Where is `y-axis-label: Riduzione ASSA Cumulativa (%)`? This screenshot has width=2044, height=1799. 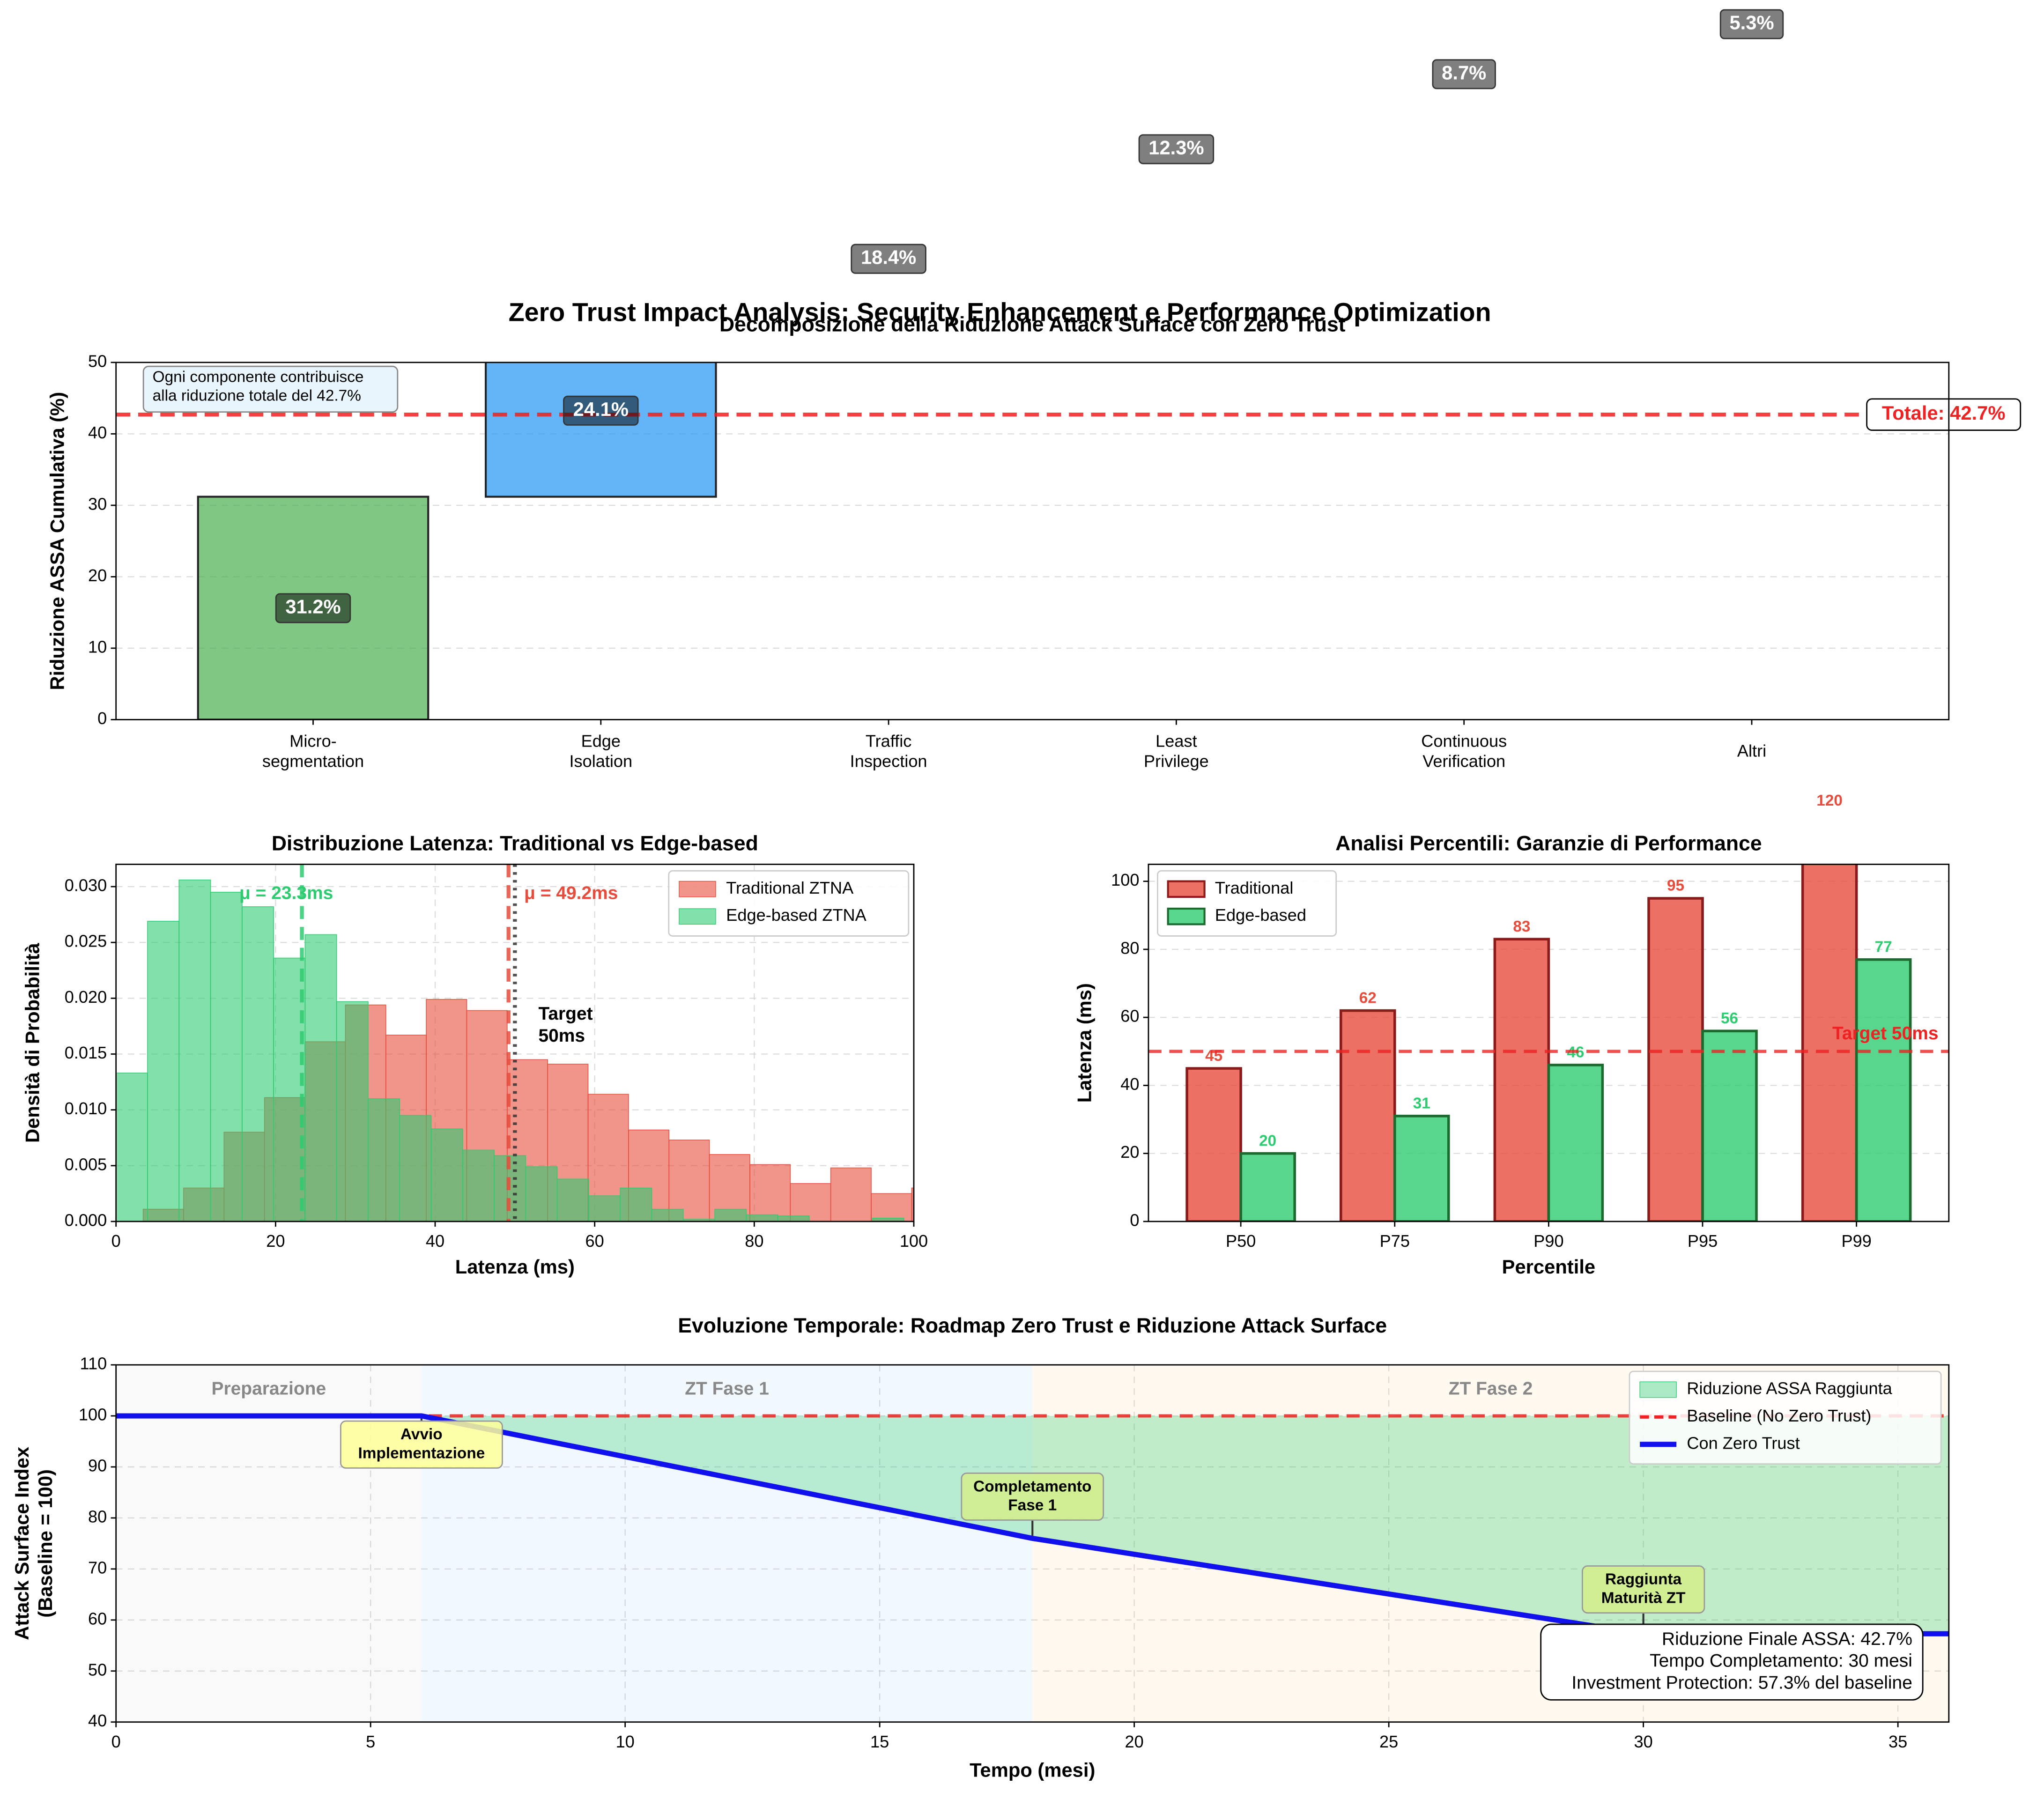 y-axis-label: Riduzione ASSA Cumulativa (%) is located at coordinates (57, 541).